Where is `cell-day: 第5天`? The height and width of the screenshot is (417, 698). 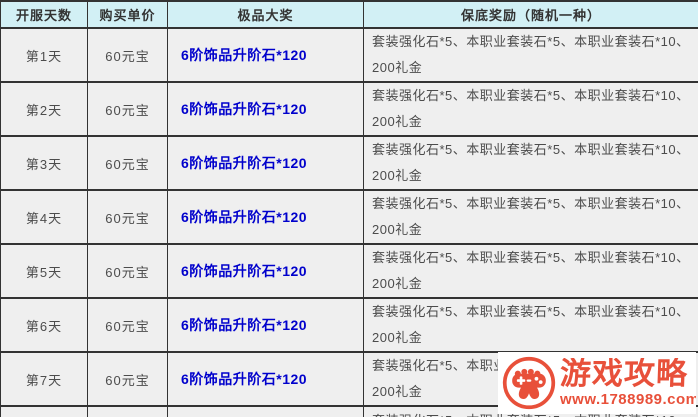
cell-day: 第5天 is located at coordinates (44, 270).